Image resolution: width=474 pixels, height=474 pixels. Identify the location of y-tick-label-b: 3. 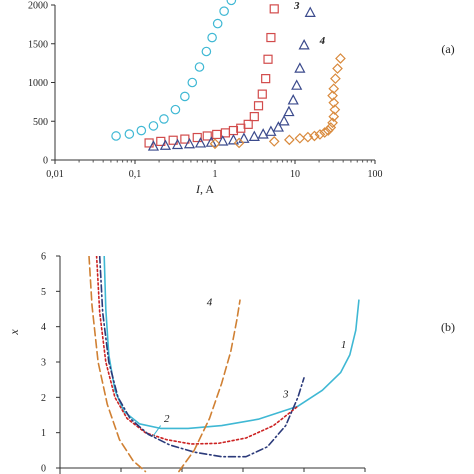
(43, 363).